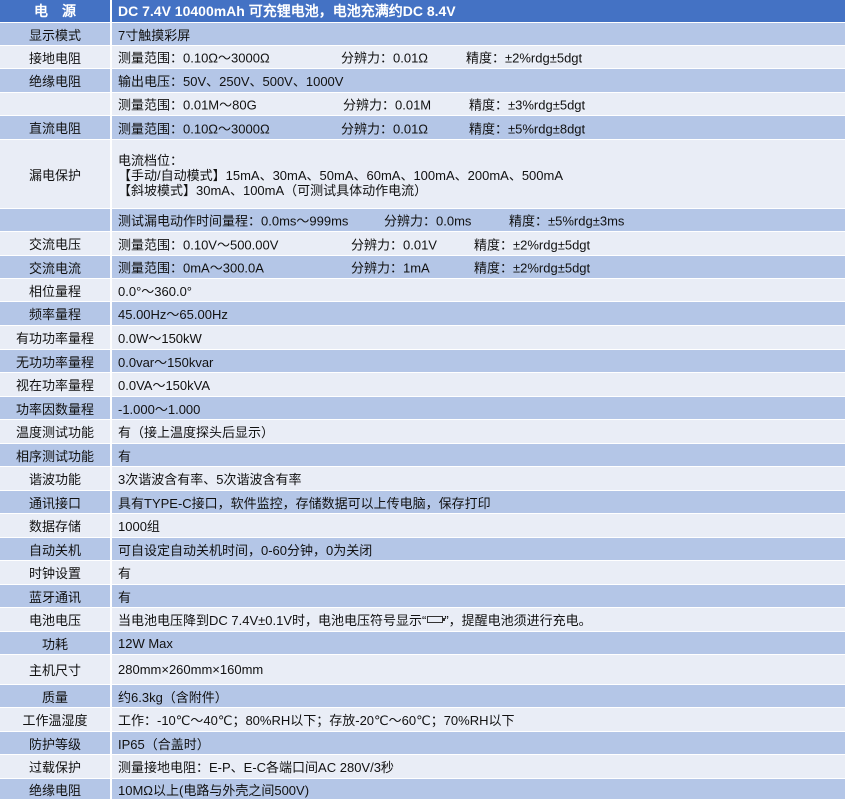 The height and width of the screenshot is (800, 845). I want to click on row-label: 通讯接口, so click(56, 502).